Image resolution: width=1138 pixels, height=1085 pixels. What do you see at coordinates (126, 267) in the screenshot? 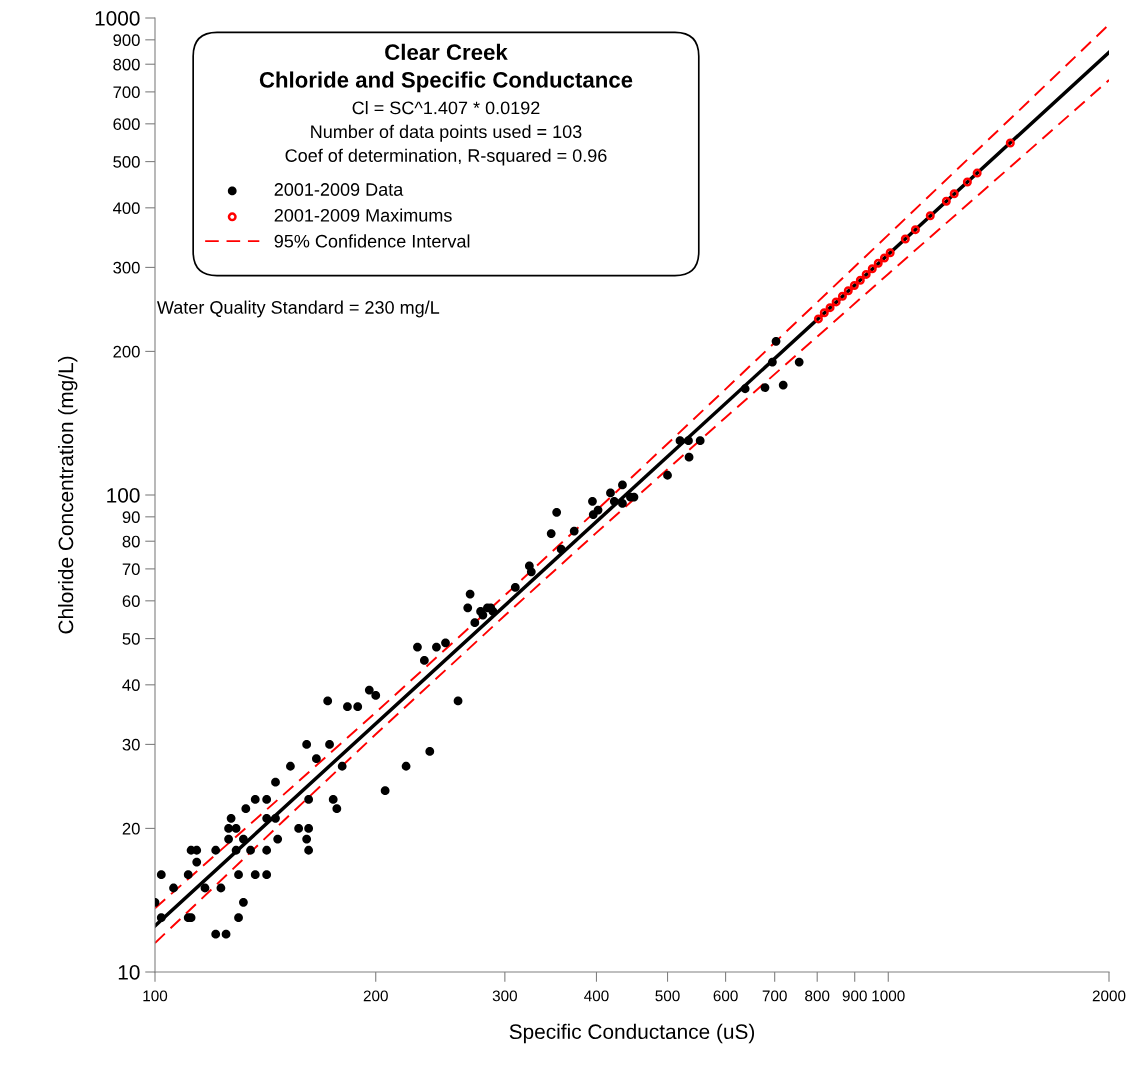
I see `y-tick-label: 300` at bounding box center [126, 267].